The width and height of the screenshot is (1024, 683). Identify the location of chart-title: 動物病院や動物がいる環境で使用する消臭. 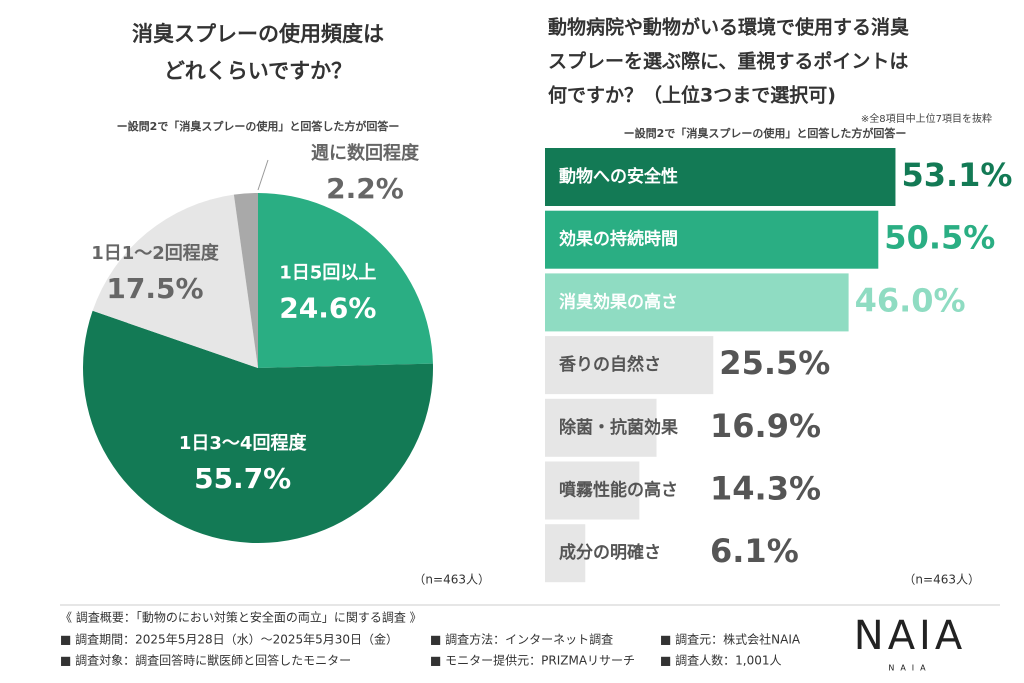
(728, 27).